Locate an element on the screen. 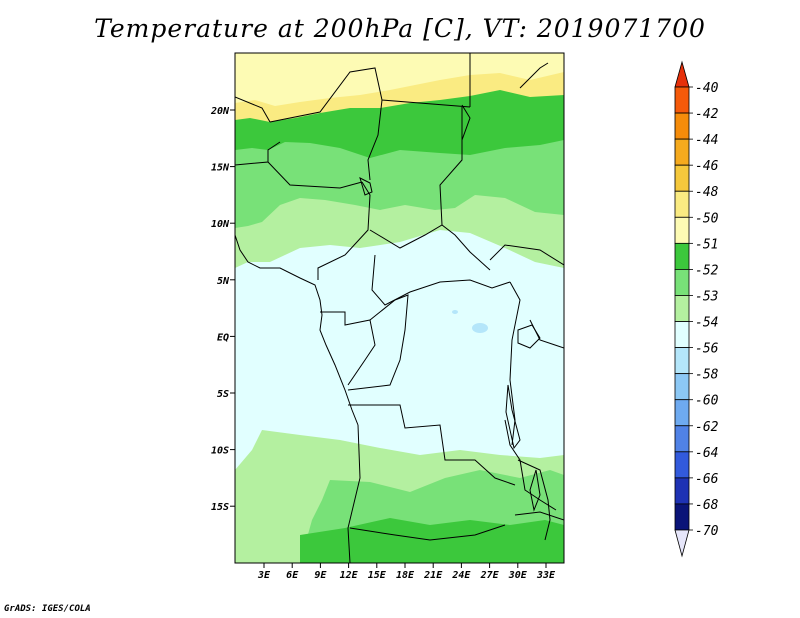 The height and width of the screenshot is (618, 800). lake-malawi is located at coordinates (535, 490).